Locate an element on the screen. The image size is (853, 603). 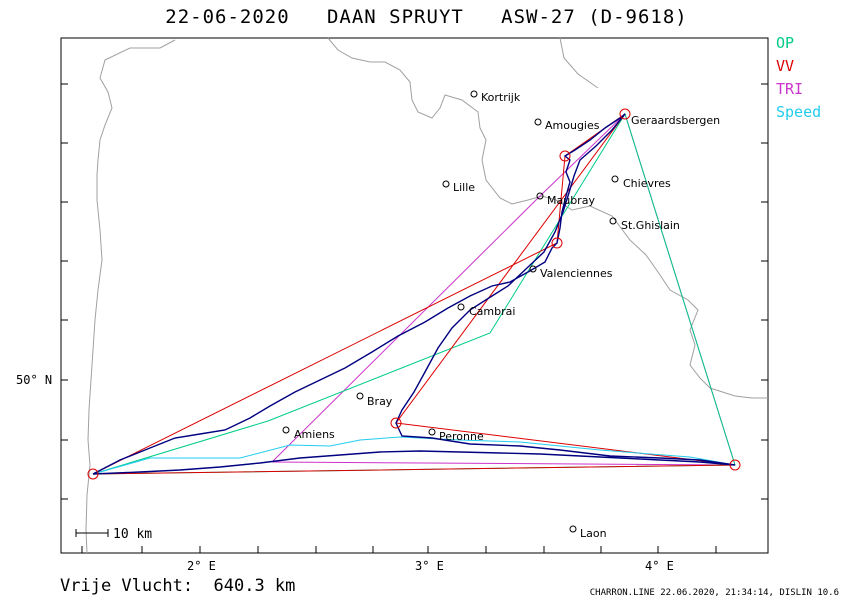
city-st-ghislain: St.Ghislain is located at coordinates (650, 225).